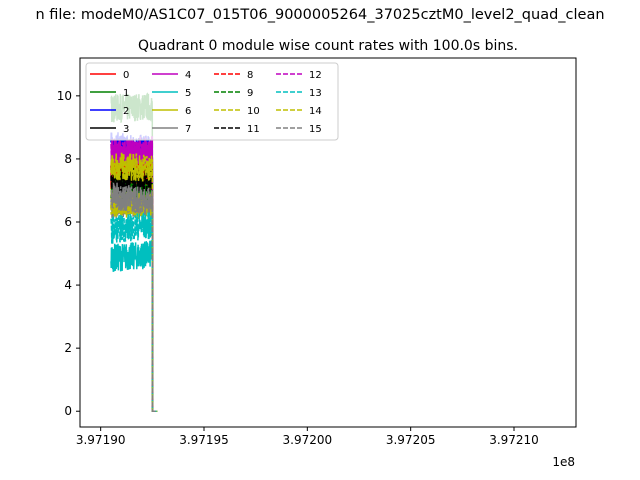 This screenshot has width=640, height=480. Describe the element at coordinates (126, 111) in the screenshot. I see `legend-label-2: 2` at that location.